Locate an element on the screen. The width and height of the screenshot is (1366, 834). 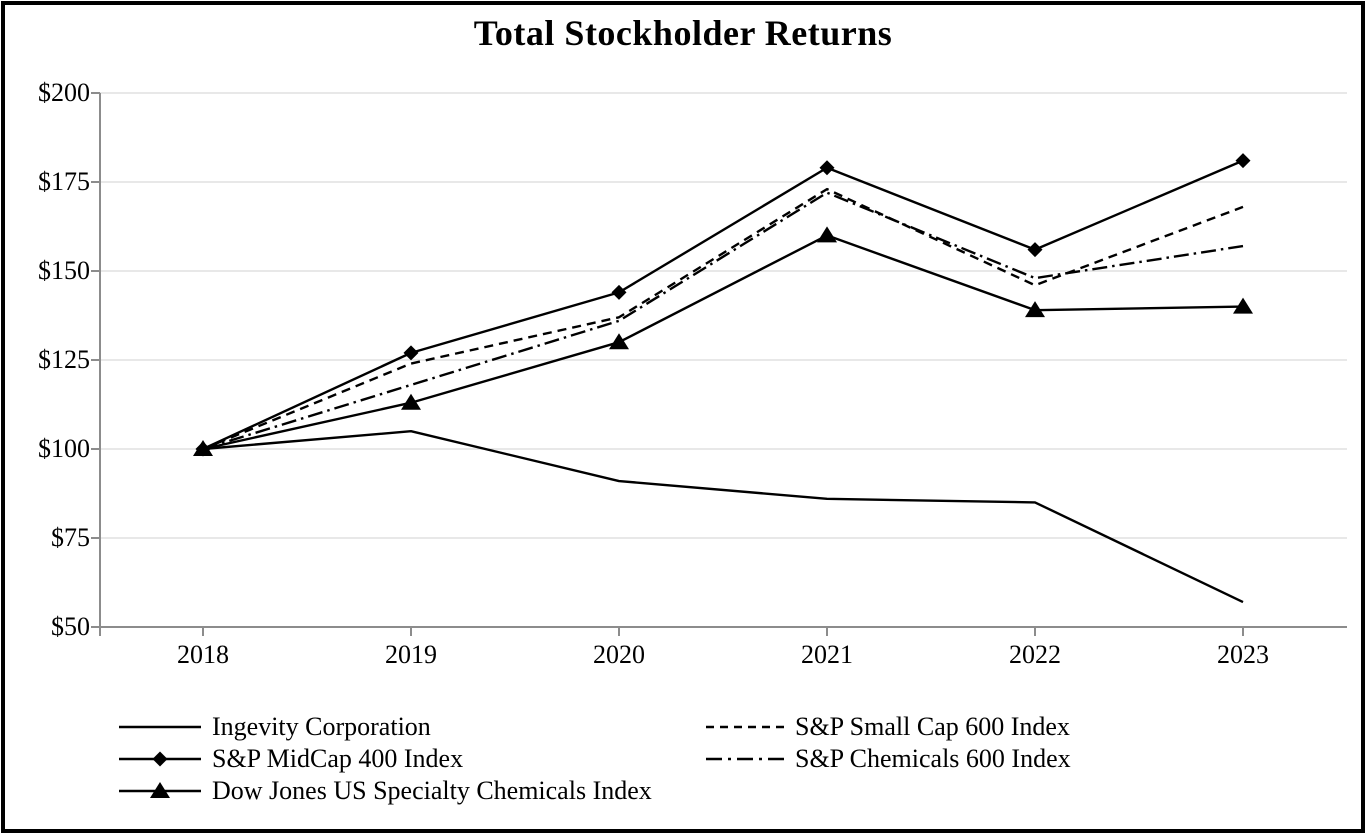
x-axis-tick-label: 2021 is located at coordinates (827, 654).